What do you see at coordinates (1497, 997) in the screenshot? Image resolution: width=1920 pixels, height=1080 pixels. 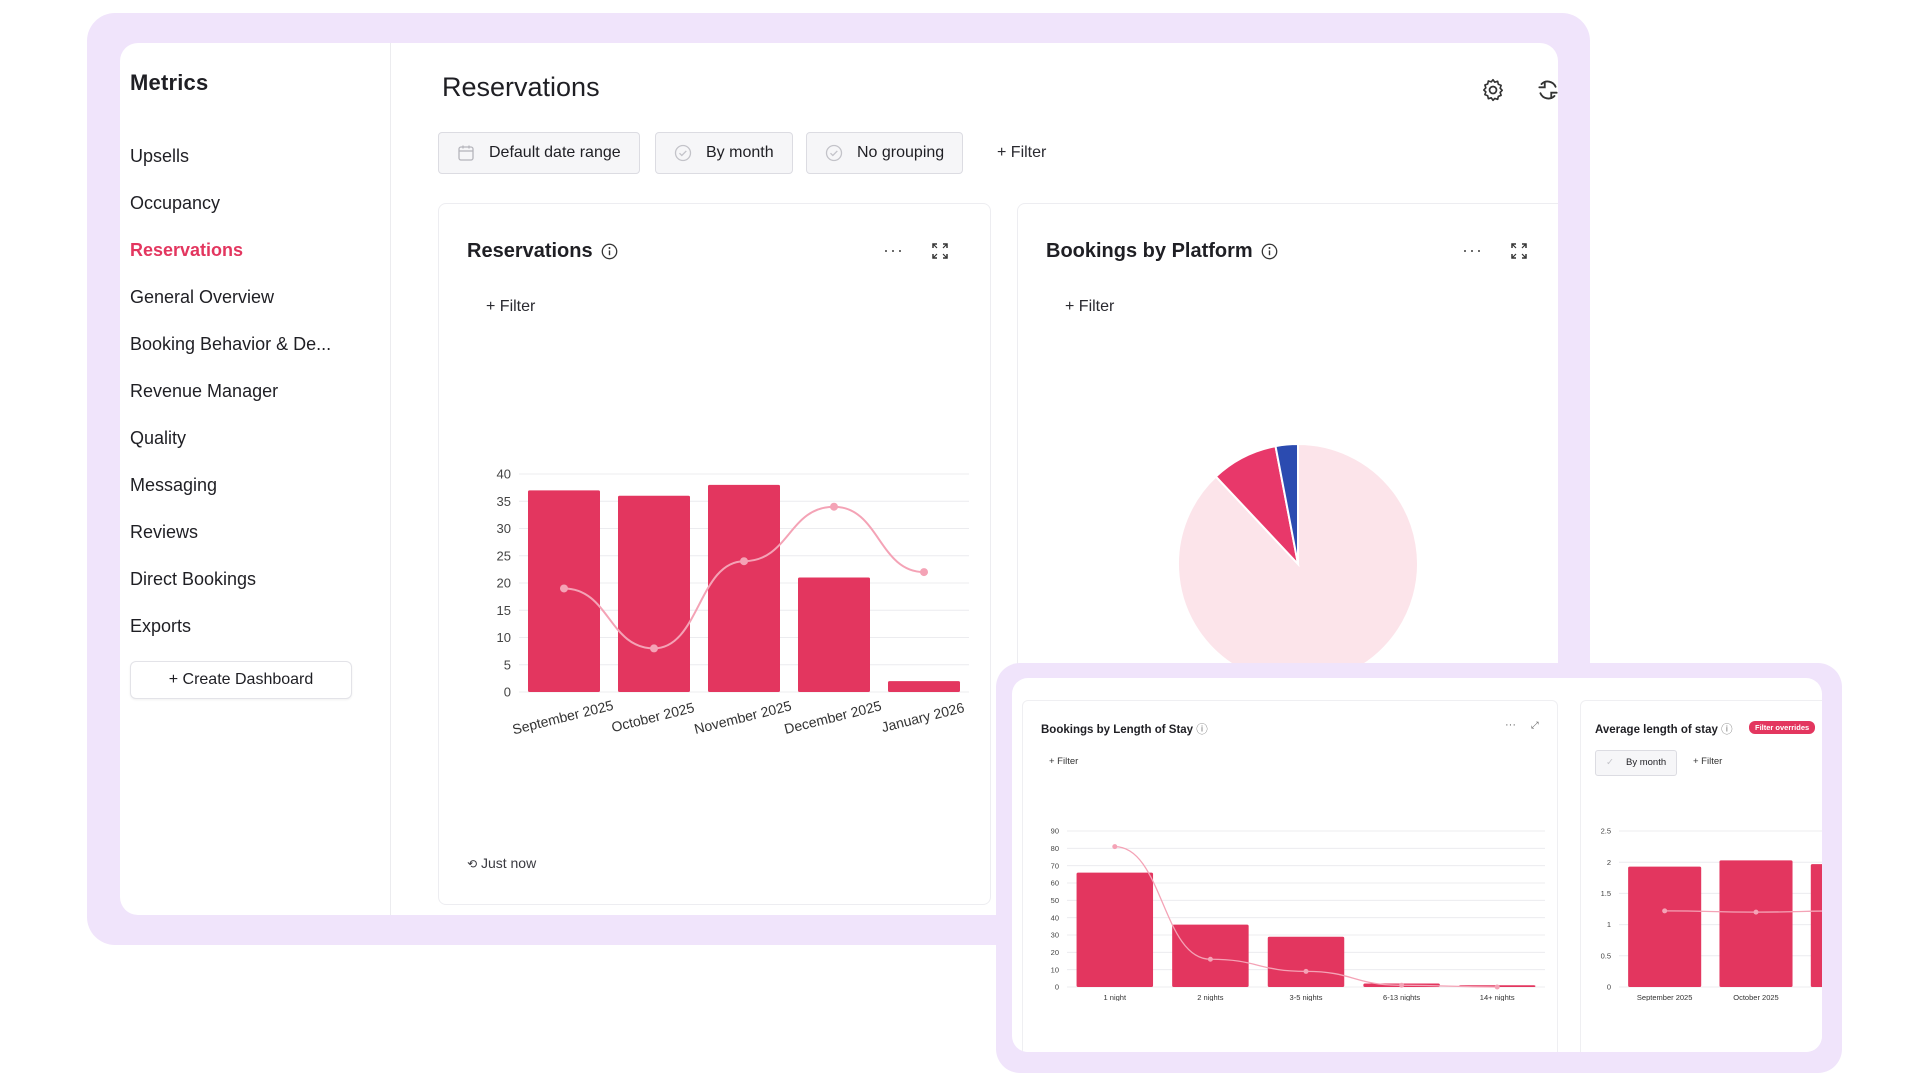 I see `x-tick-label: 14+ nights` at bounding box center [1497, 997].